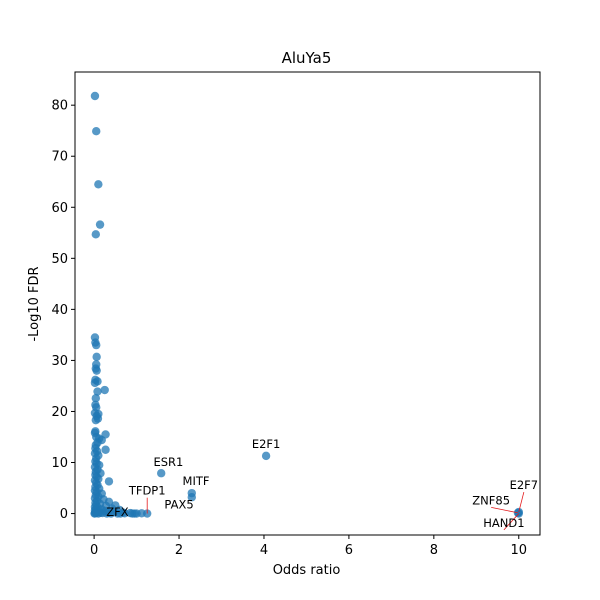  I want to click on x-tick-label: 2, so click(179, 550).